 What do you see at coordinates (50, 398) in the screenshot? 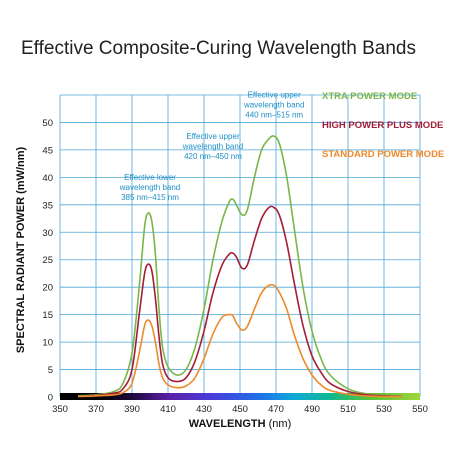
I see `y-tick-label: 0` at bounding box center [50, 398].